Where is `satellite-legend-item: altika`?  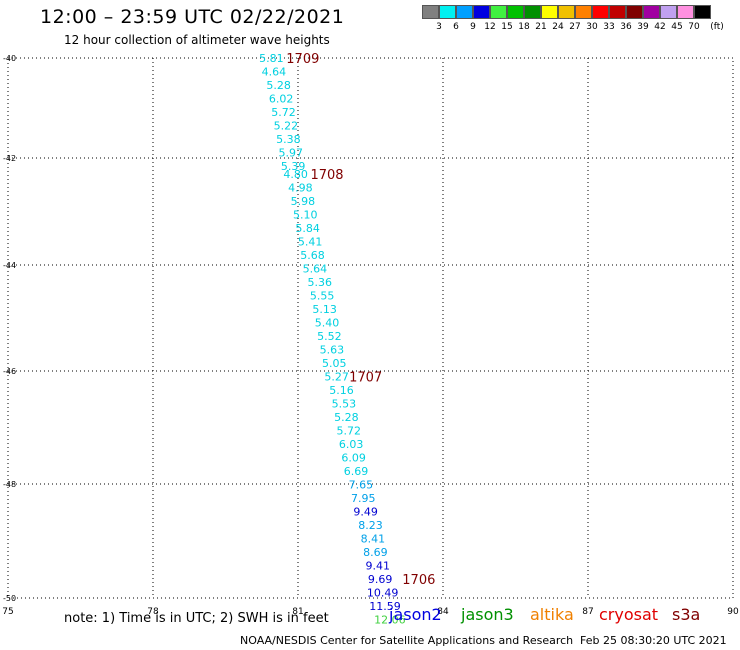
satellite-legend-item: altika is located at coordinates (552, 614).